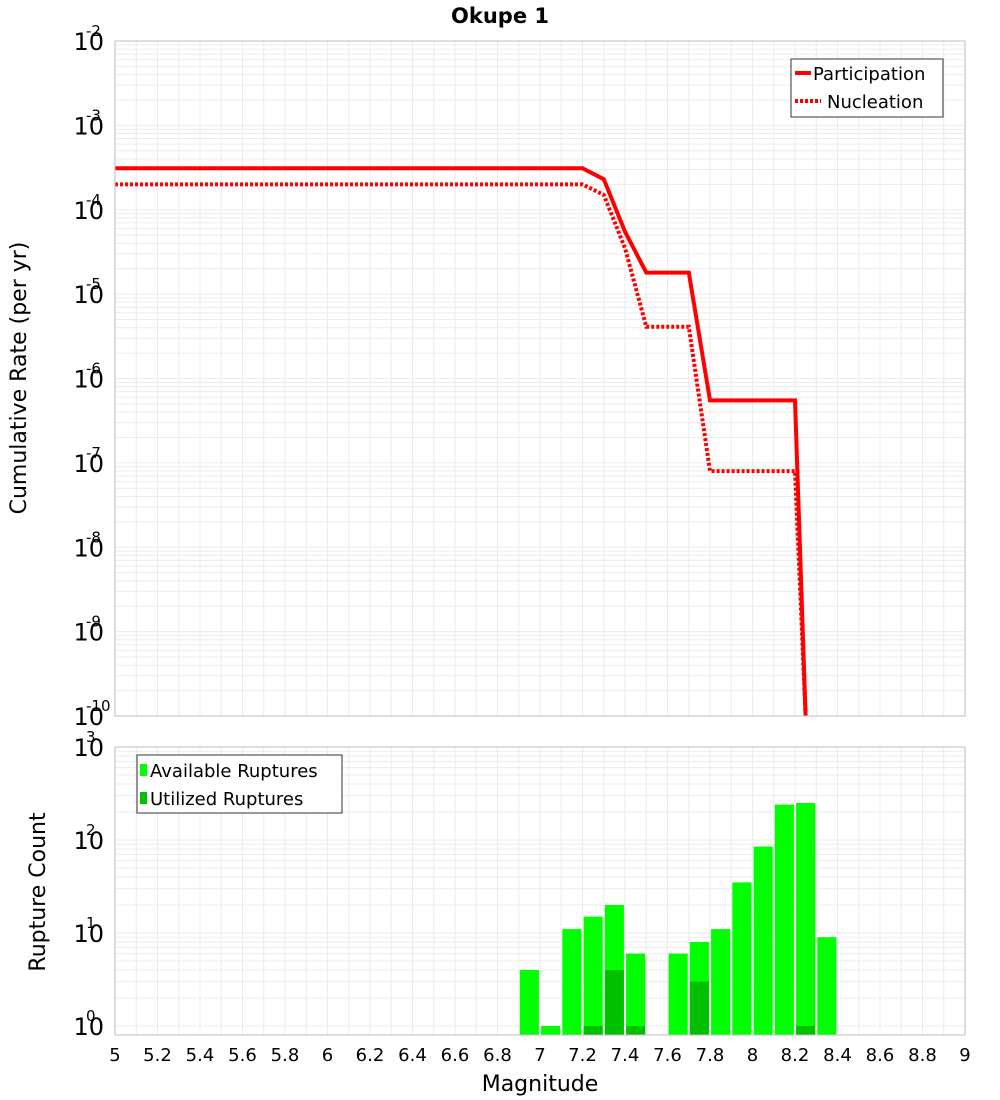  I want to click on x-tick-label: 8.2, so click(795, 1055).